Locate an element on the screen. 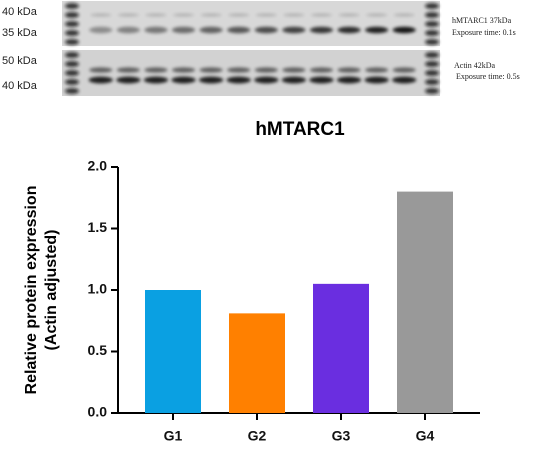  x-tick-label: G2 is located at coordinates (257, 436).